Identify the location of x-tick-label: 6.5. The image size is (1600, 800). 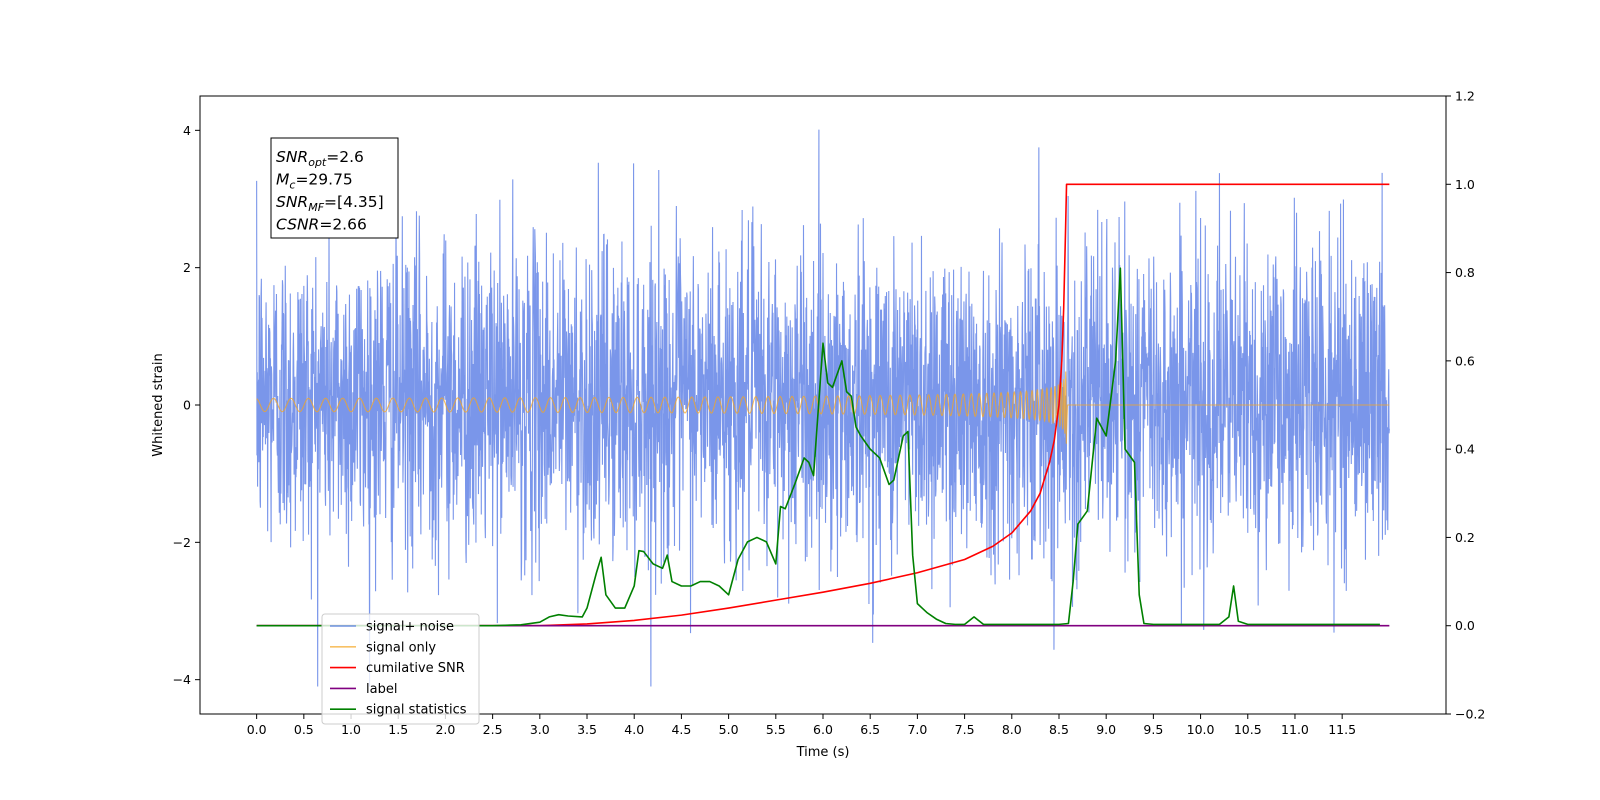
(870, 729).